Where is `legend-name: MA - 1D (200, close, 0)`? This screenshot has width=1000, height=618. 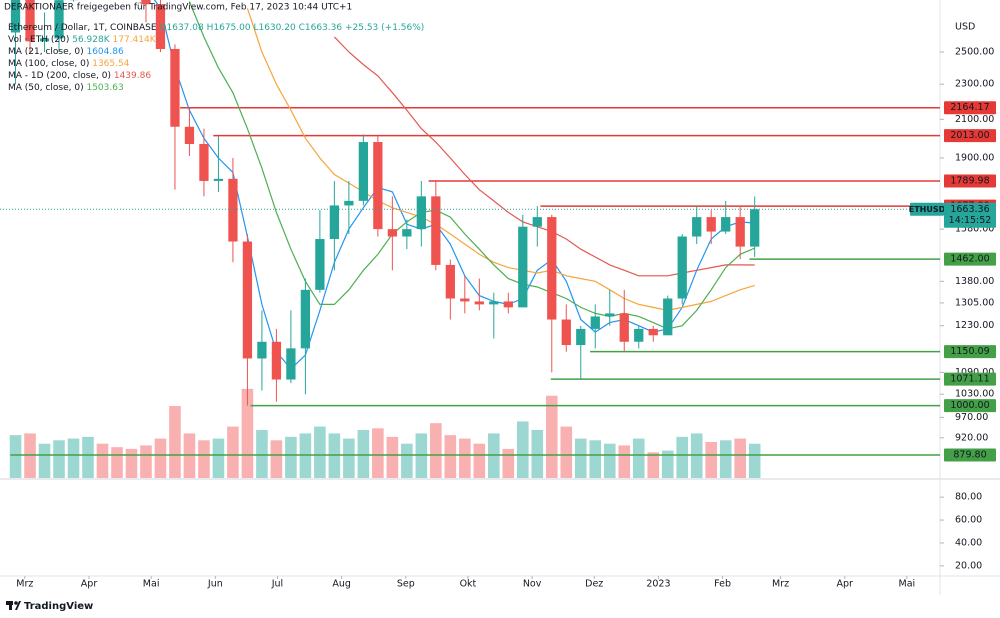
legend-name: MA - 1D (200, close, 0) is located at coordinates (59, 76).